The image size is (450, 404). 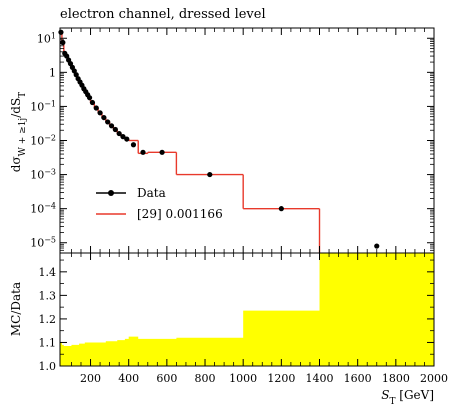 I want to click on x-tick-label: 1600, so click(x=358, y=378).